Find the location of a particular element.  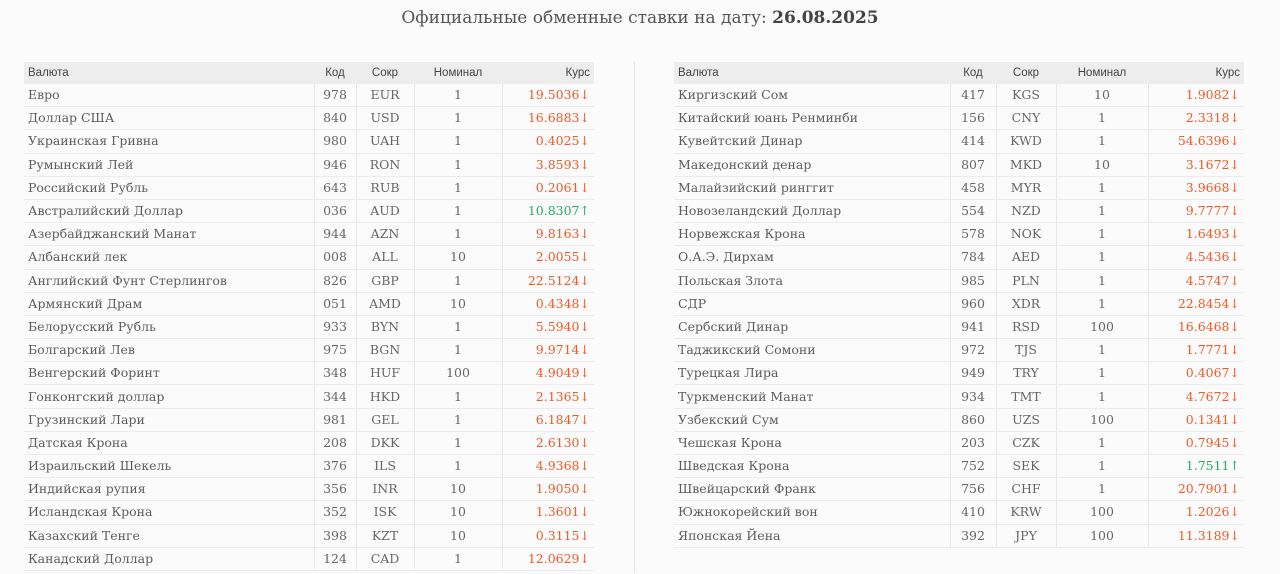

currency-abbr: GEL is located at coordinates (384, 420).